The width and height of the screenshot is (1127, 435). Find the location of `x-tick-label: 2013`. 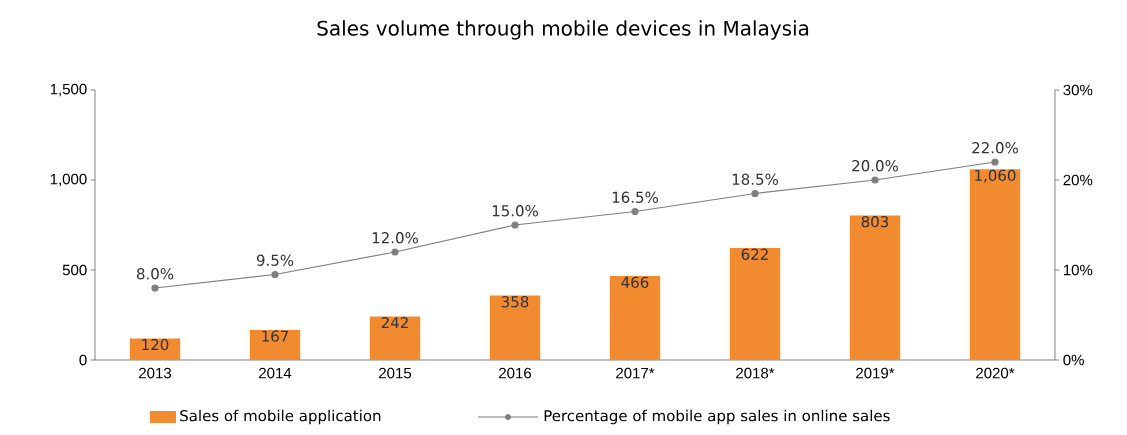

x-tick-label: 2013 is located at coordinates (155, 373).